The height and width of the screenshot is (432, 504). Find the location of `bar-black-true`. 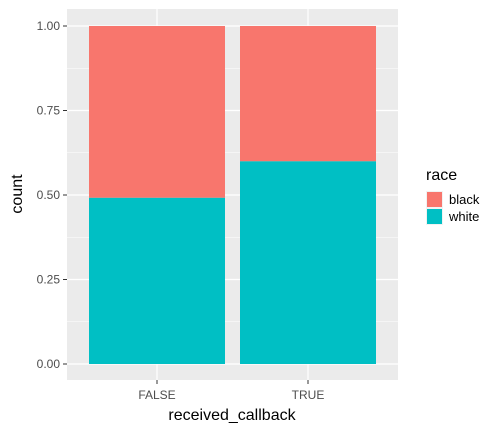

bar-black-true is located at coordinates (308, 93).